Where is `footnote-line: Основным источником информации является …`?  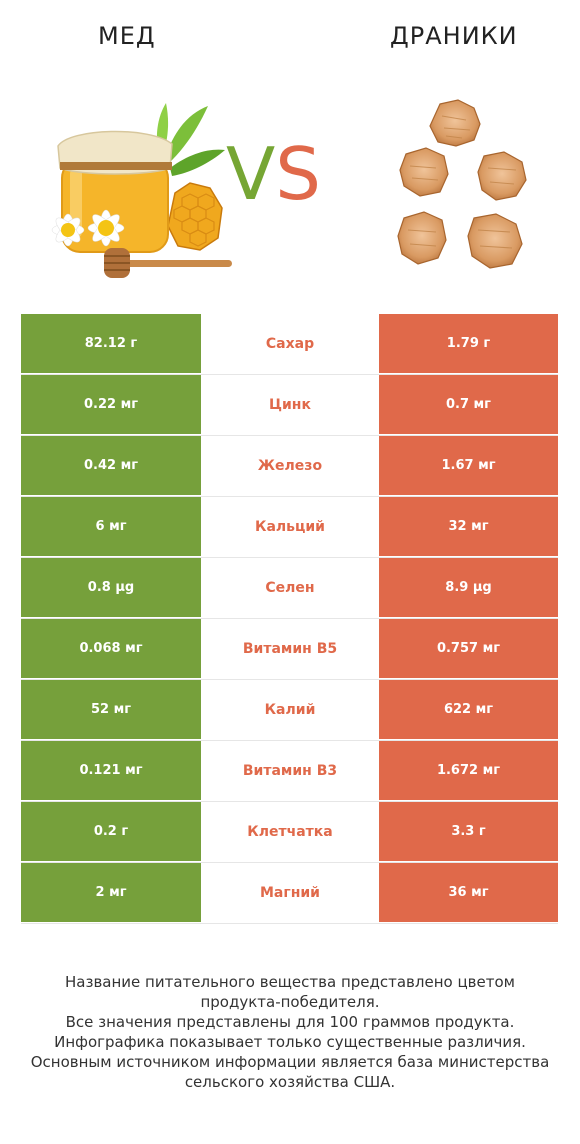 footnote-line: Основным источником информации является … is located at coordinates (290, 1062).